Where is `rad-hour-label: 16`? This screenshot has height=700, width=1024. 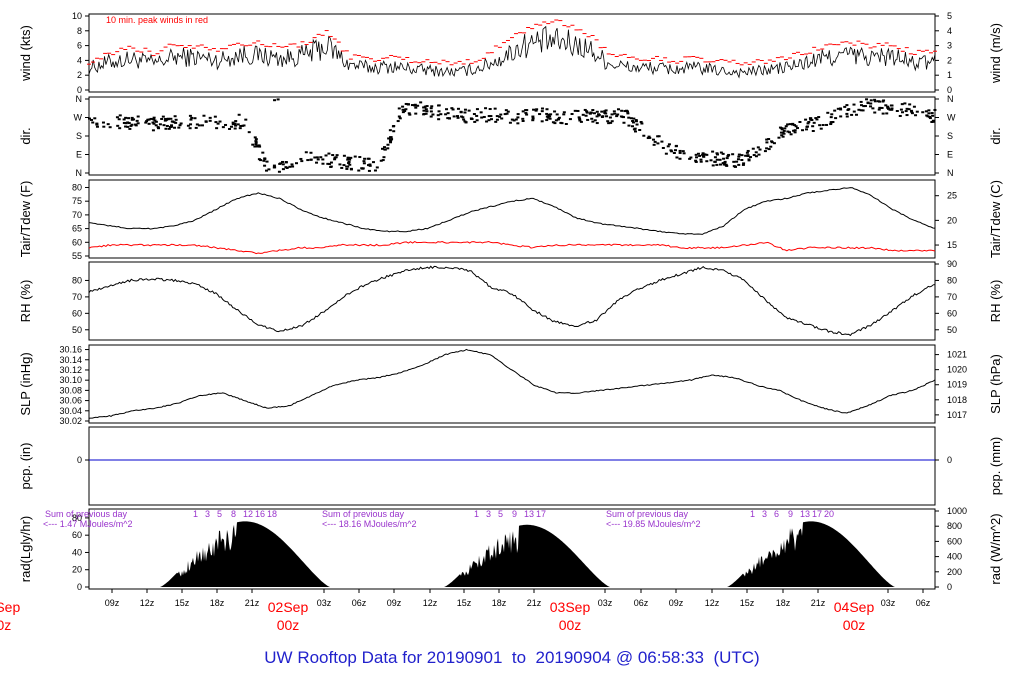 rad-hour-label: 16 is located at coordinates (260, 514).